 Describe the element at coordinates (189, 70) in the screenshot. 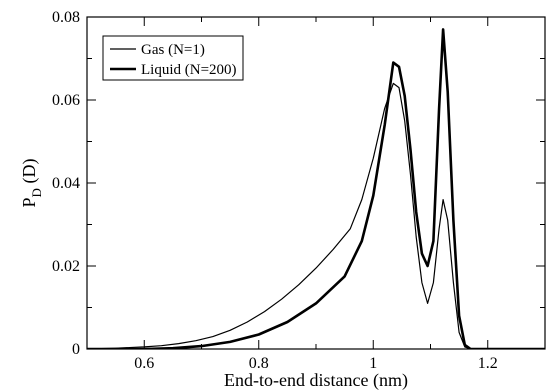

I see `legend-label-liquid: Liquid (N=200)` at that location.